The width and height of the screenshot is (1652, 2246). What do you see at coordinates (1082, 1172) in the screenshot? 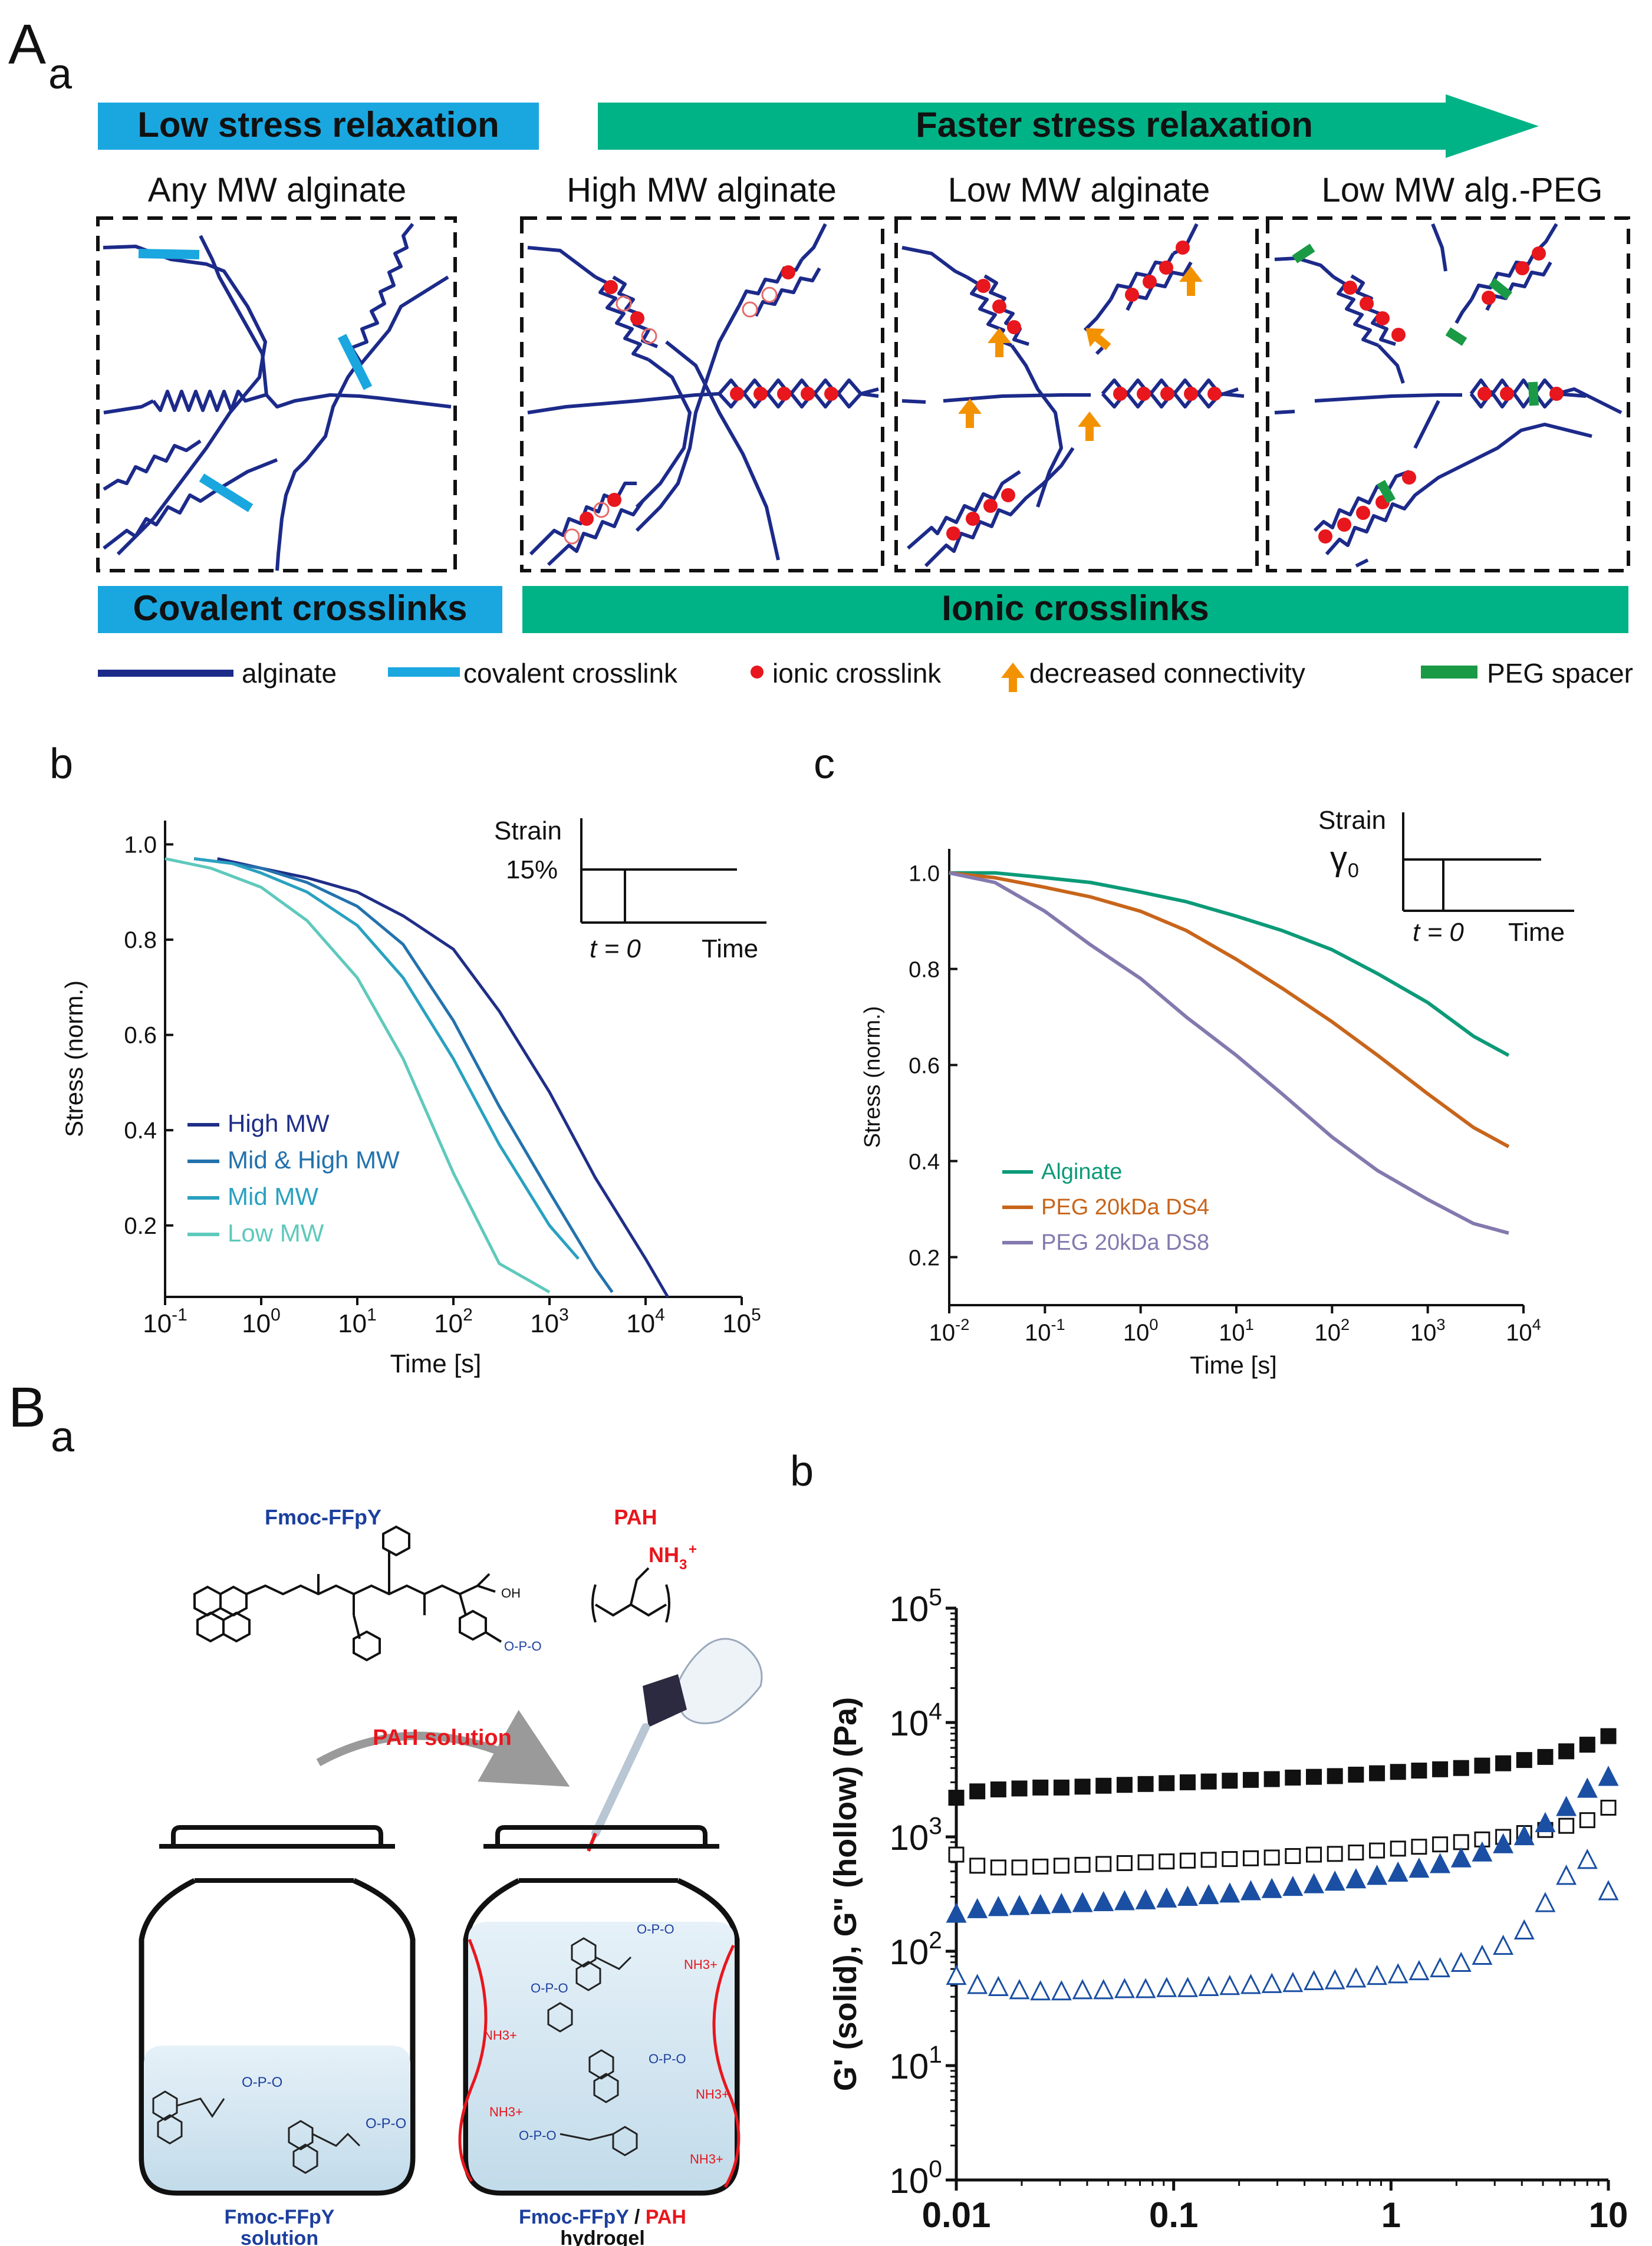
I see `legend-label: Alginate` at bounding box center [1082, 1172].